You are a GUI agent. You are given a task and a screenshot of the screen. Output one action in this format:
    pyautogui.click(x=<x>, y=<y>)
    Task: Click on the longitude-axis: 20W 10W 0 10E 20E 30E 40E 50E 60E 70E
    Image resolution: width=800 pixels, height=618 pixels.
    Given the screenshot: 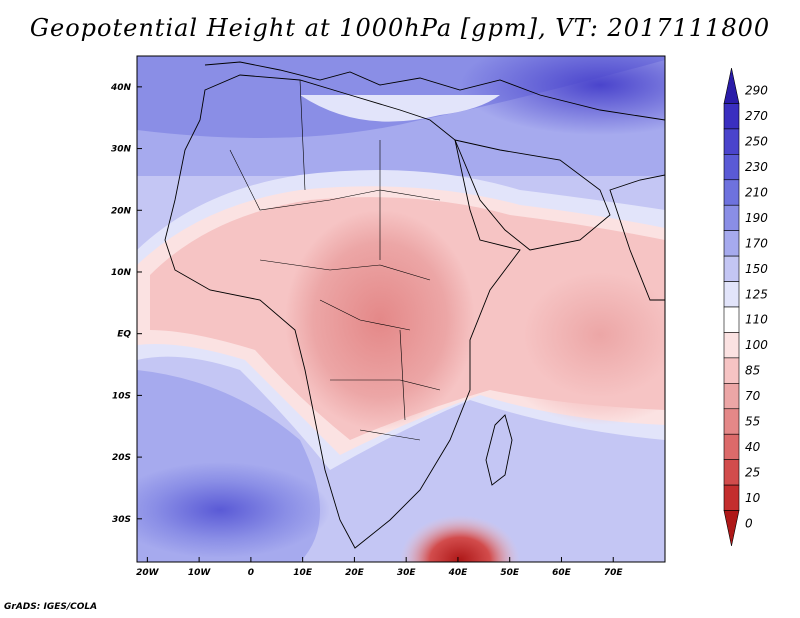 What is the action you would take?
    pyautogui.click(x=379, y=567)
    